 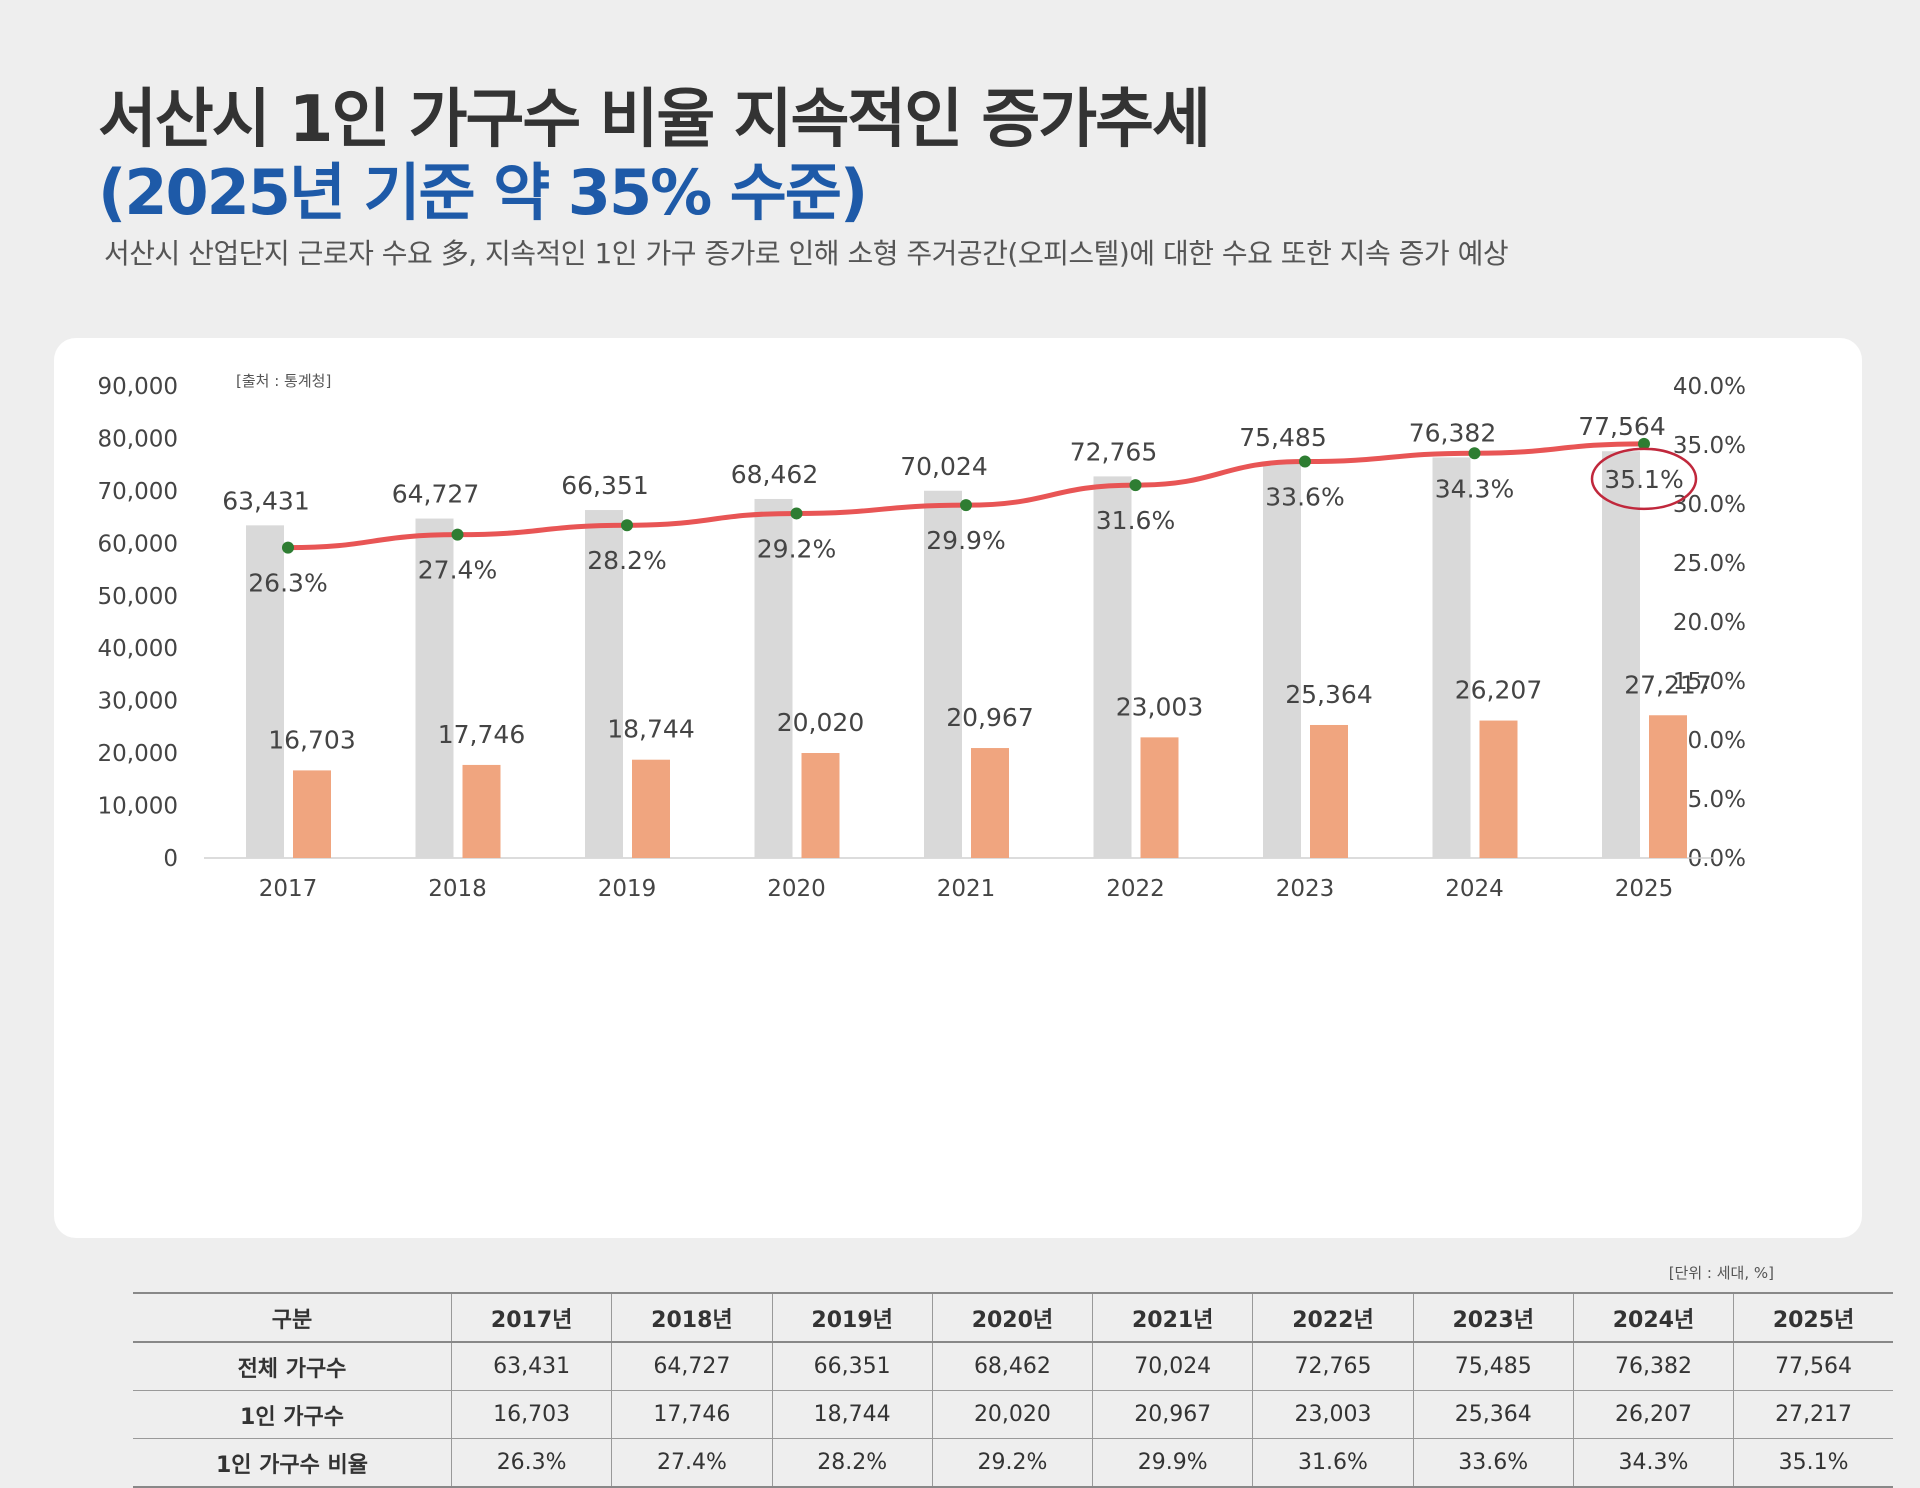 What do you see at coordinates (1172, 1317) in the screenshot?
I see `table-header-cell: 2021년` at bounding box center [1172, 1317].